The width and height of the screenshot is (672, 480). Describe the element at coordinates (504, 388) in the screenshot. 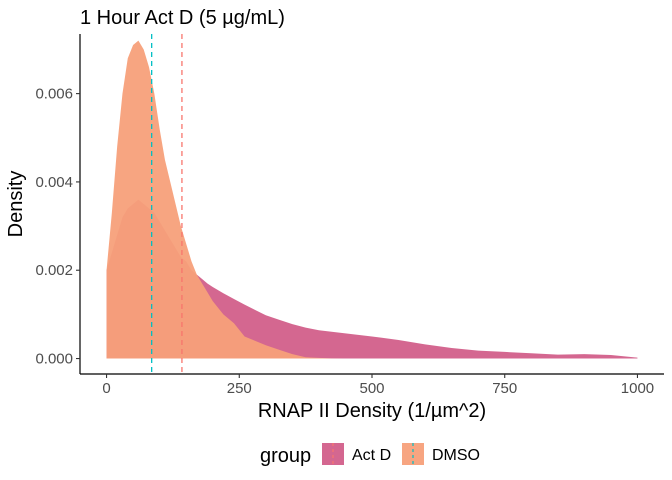

I see `x-tick-label: 750` at that location.